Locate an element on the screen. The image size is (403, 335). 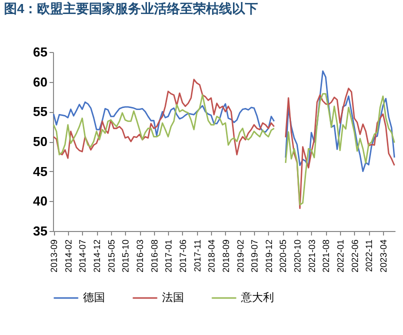
y-tick-label: 40 is located at coordinates (40, 201).